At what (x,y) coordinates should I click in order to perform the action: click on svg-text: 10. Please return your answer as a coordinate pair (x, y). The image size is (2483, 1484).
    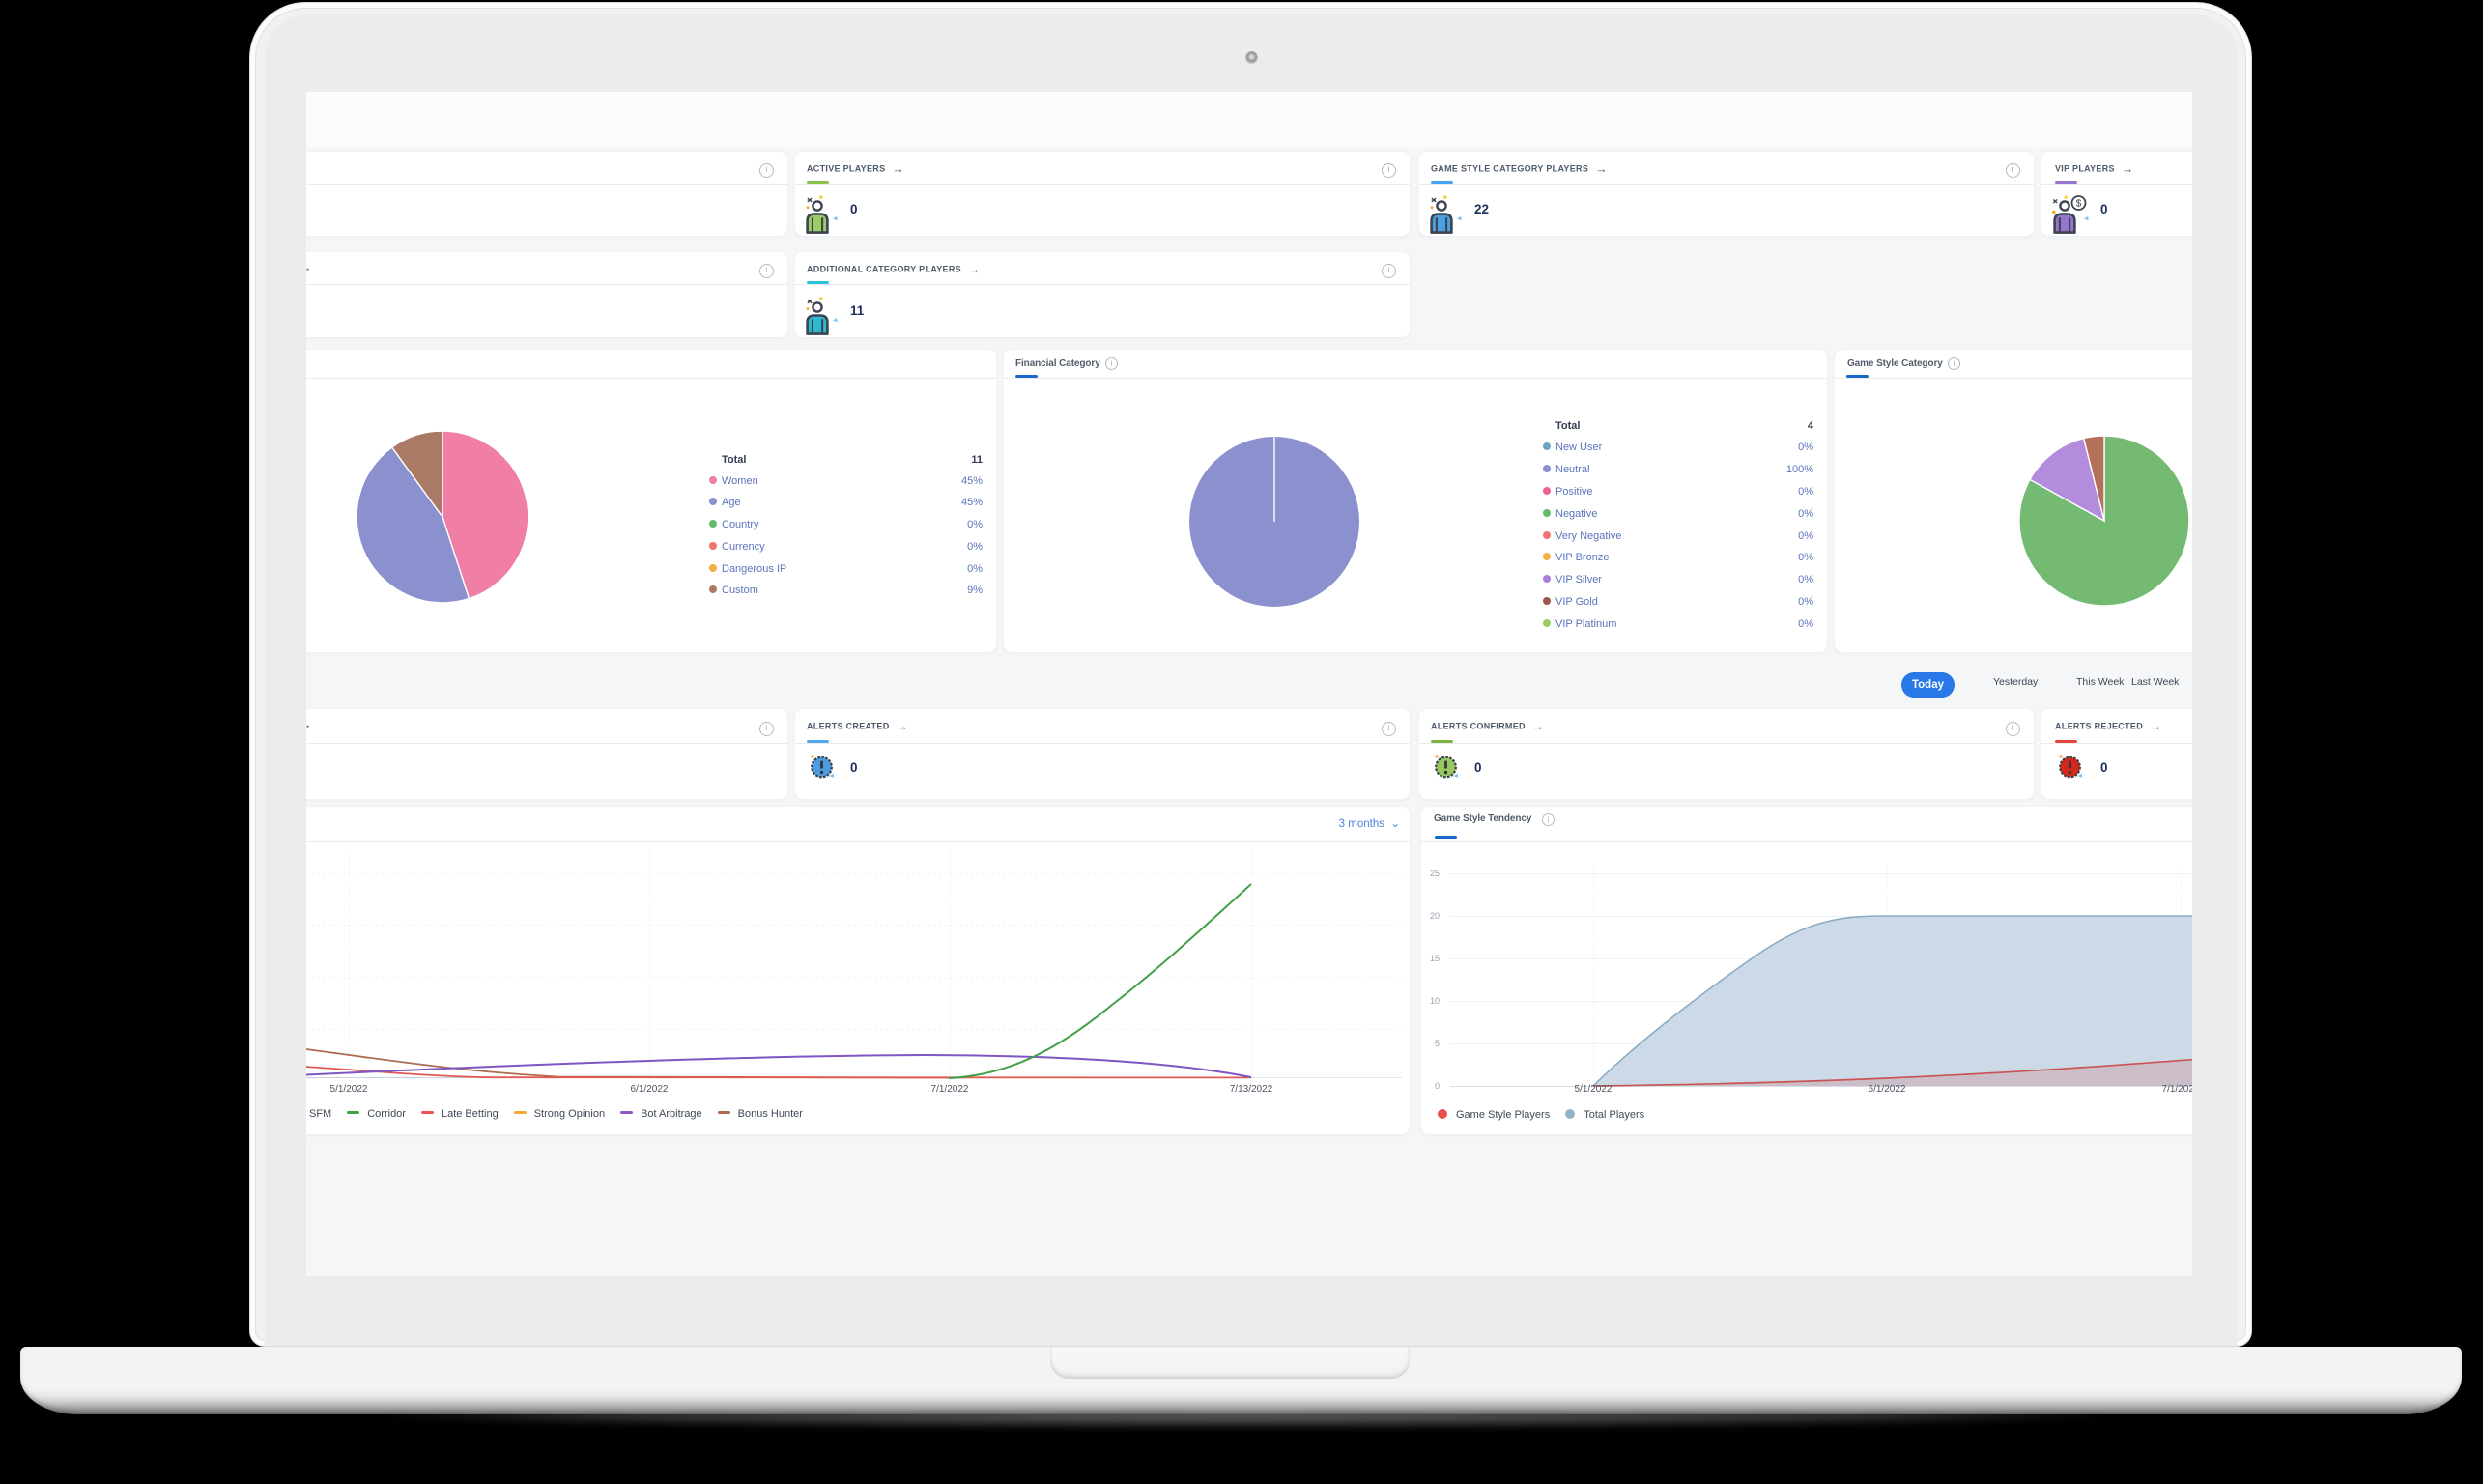
    Looking at the image, I should click on (1435, 1001).